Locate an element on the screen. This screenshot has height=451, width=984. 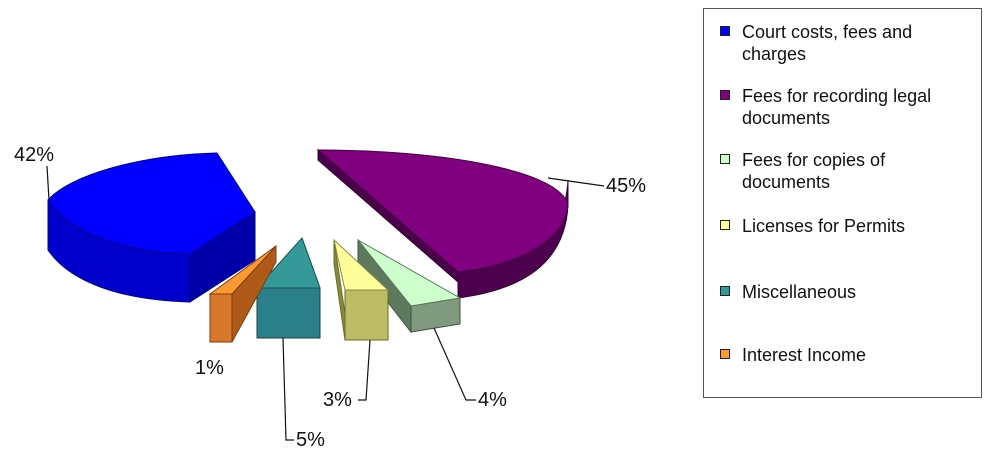
slice-court-costs is located at coordinates (151, 227).